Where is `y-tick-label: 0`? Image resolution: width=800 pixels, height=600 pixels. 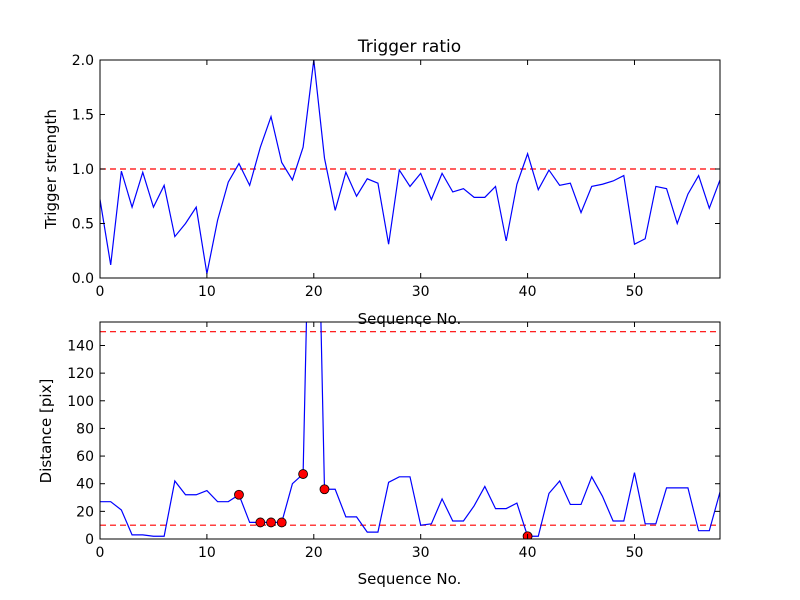
y-tick-label: 0 is located at coordinates (89, 540).